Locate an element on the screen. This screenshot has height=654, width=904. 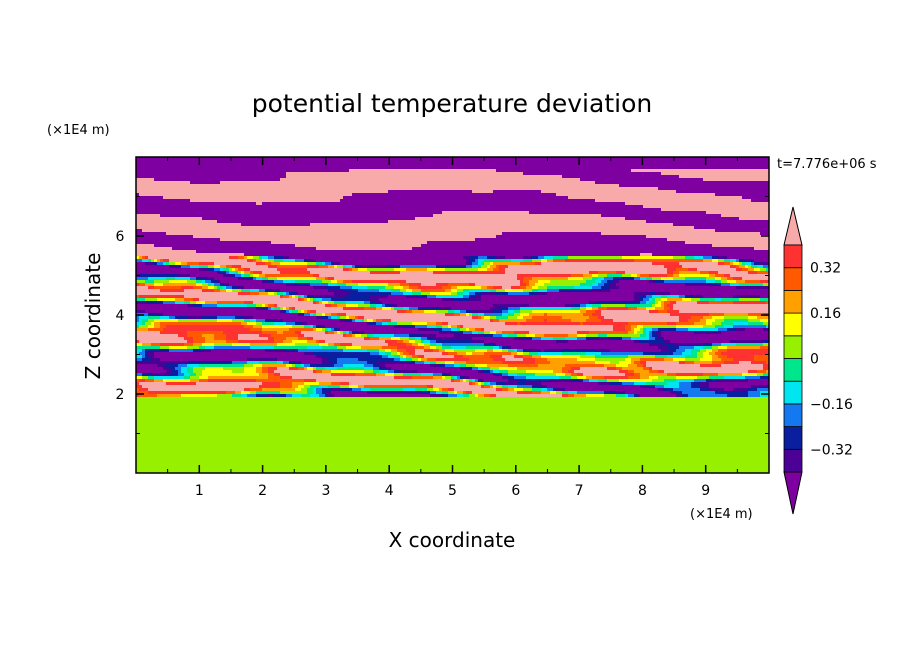
y-axis-label: Z coordinate is located at coordinates (93, 316).